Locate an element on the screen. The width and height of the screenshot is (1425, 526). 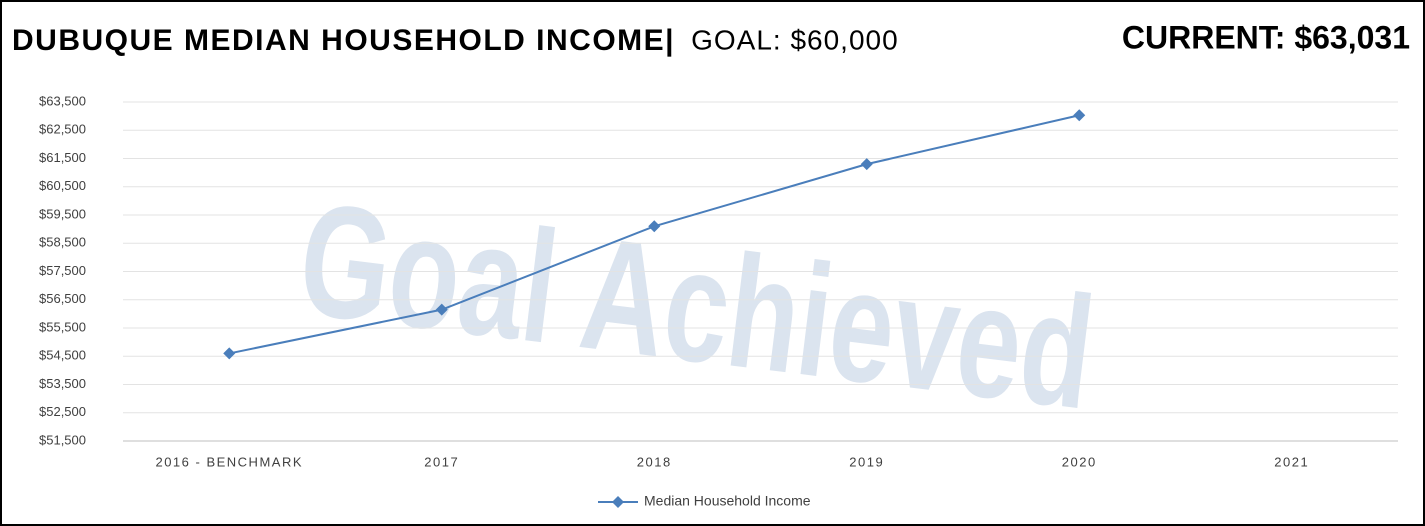
goal-label: GOAL: $60,000 is located at coordinates (795, 39).